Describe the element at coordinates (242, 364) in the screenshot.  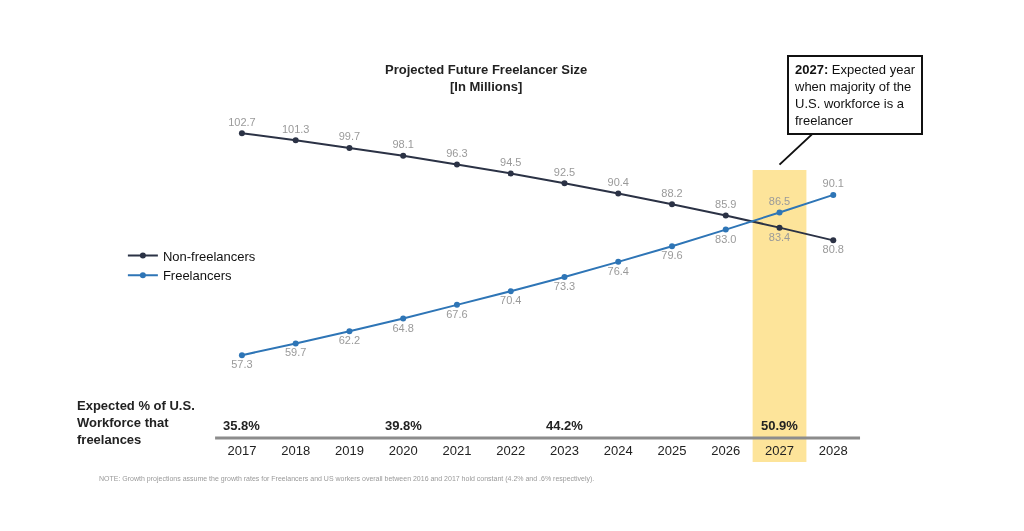
I see `data-label: 57.3` at that location.